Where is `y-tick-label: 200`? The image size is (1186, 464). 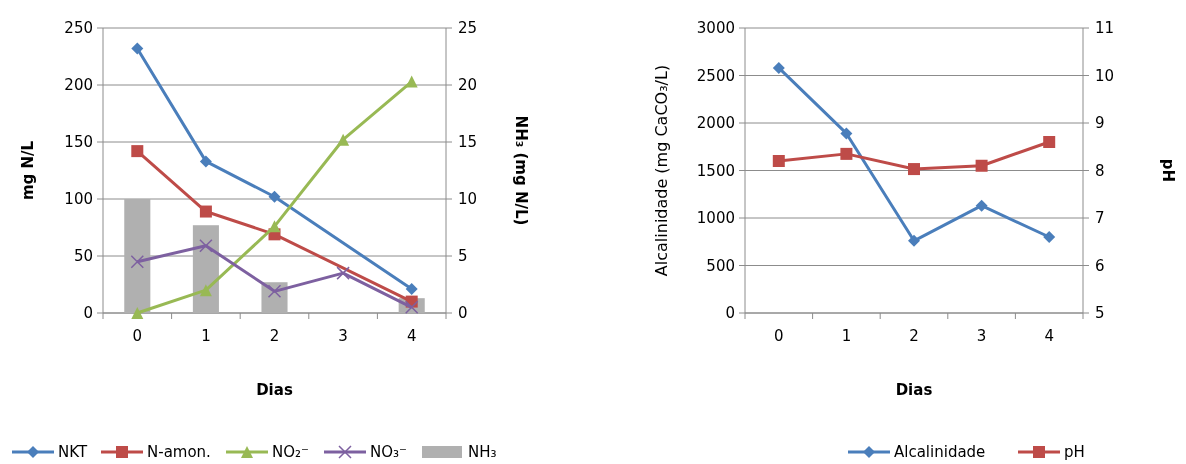
y-tick-label: 200 is located at coordinates (78, 85).